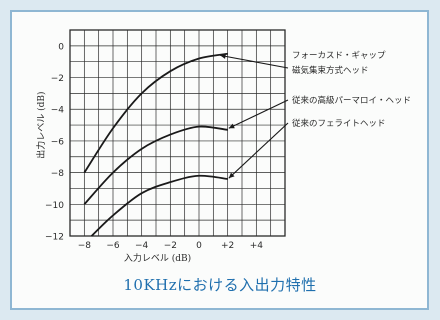 Image resolution: width=440 pixels, height=320 pixels. I want to click on x-tick-label: −4, so click(142, 246).